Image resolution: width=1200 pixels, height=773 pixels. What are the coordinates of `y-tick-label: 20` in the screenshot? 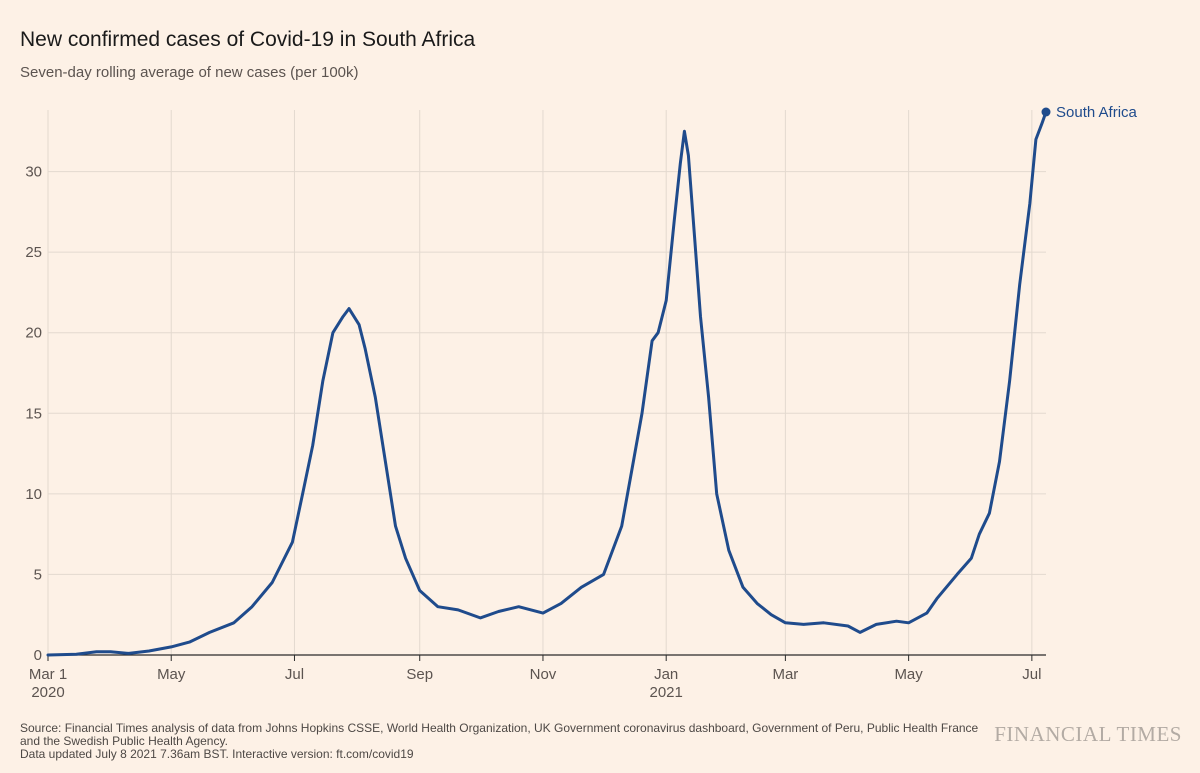 It's located at (33, 333).